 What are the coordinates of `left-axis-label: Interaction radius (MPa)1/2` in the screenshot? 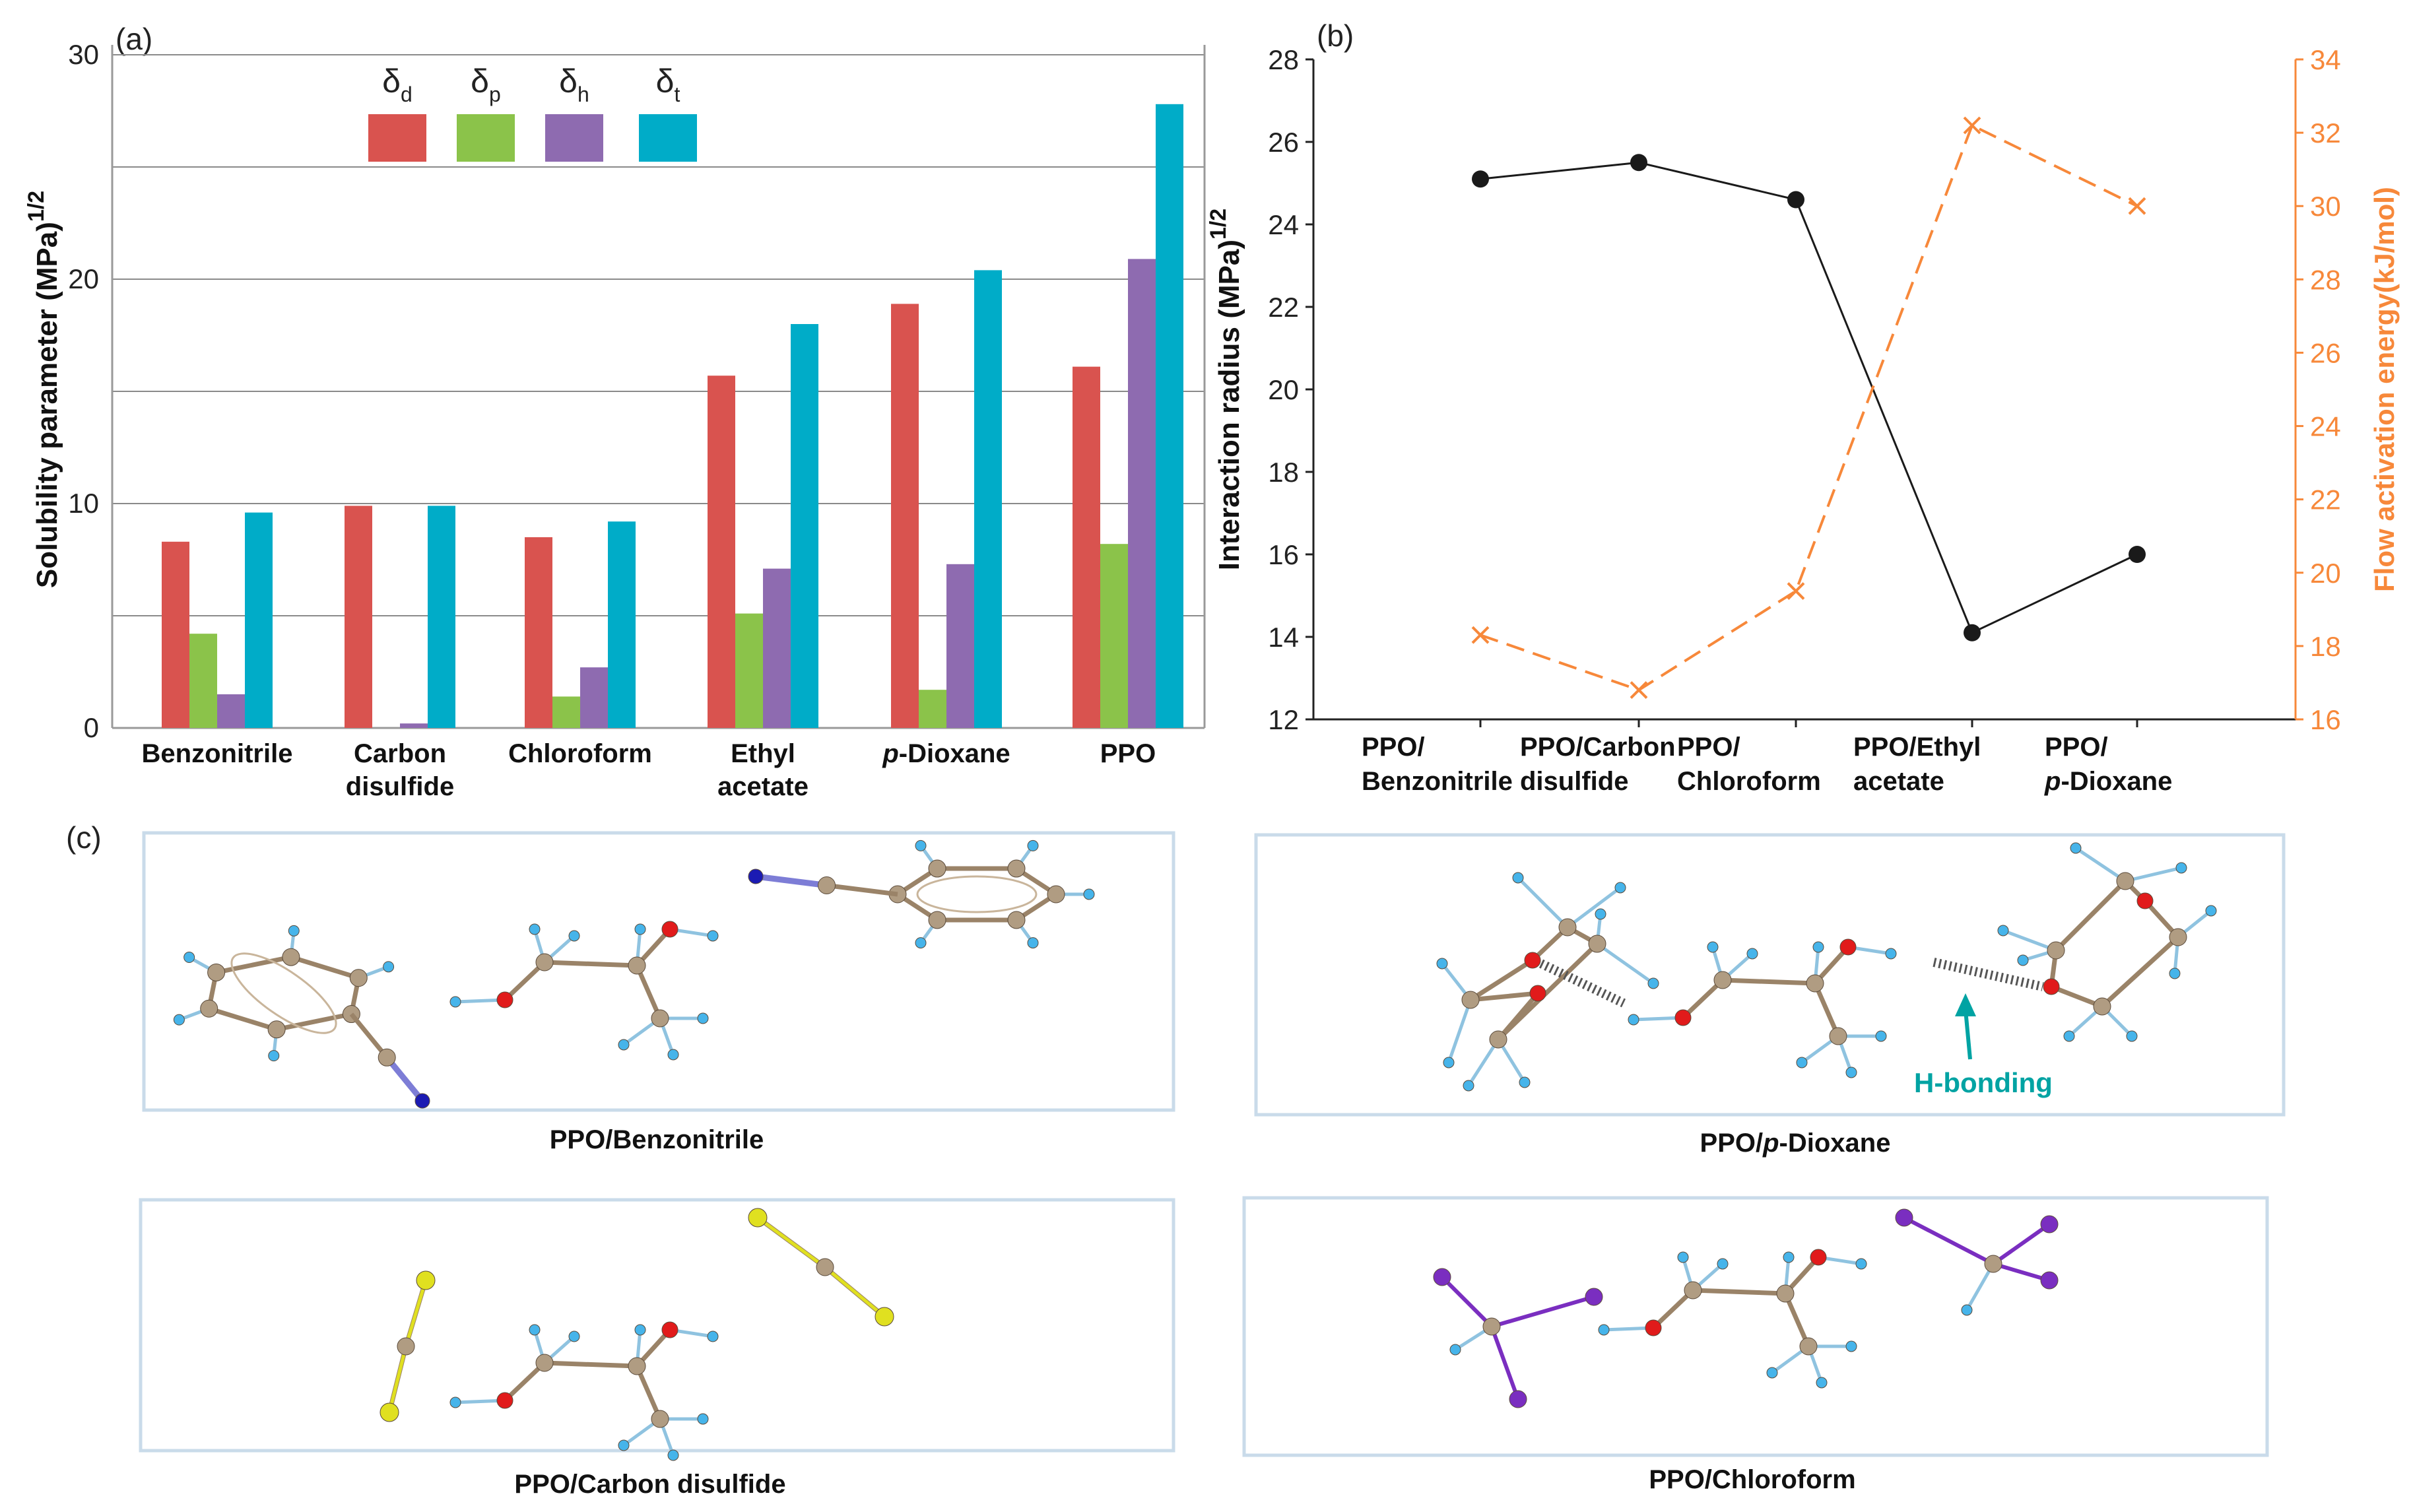 It's located at (1225, 389).